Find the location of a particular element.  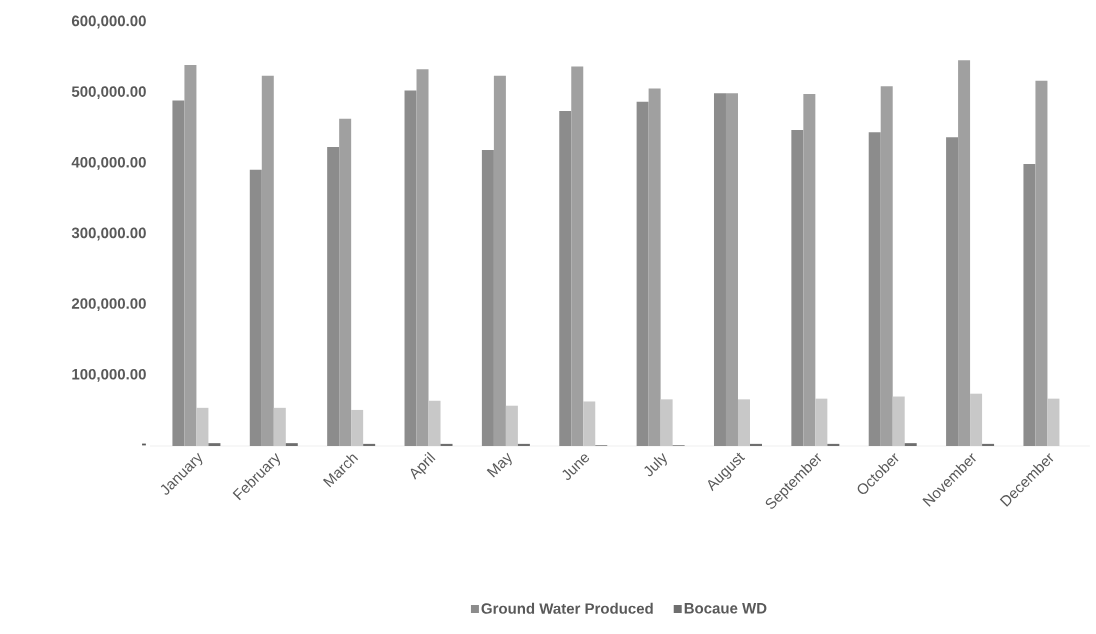

y-tick-label: 100,000.00 is located at coordinates (109, 375).